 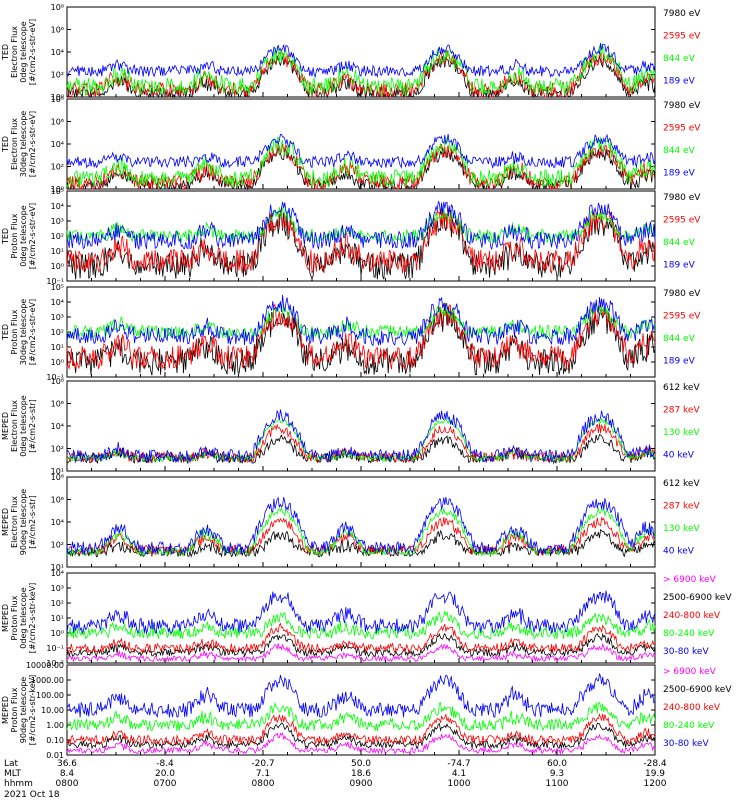 I want to click on legend-entry: 2500-6900 keV, so click(x=697, y=598).